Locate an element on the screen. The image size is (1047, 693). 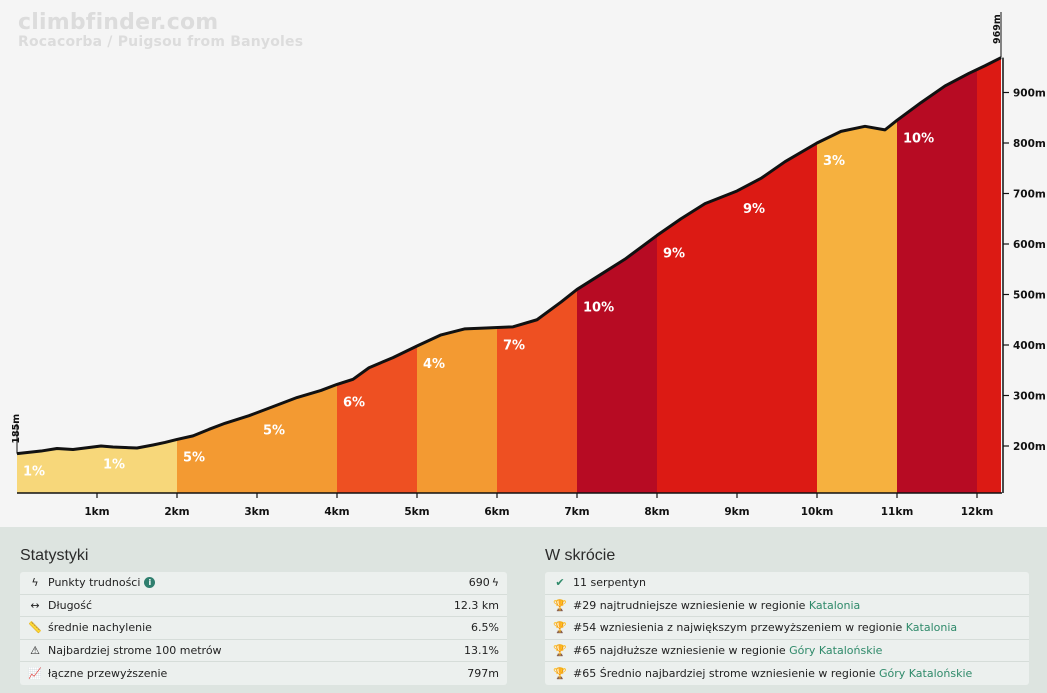
grade-label: 7% is located at coordinates (514, 345).